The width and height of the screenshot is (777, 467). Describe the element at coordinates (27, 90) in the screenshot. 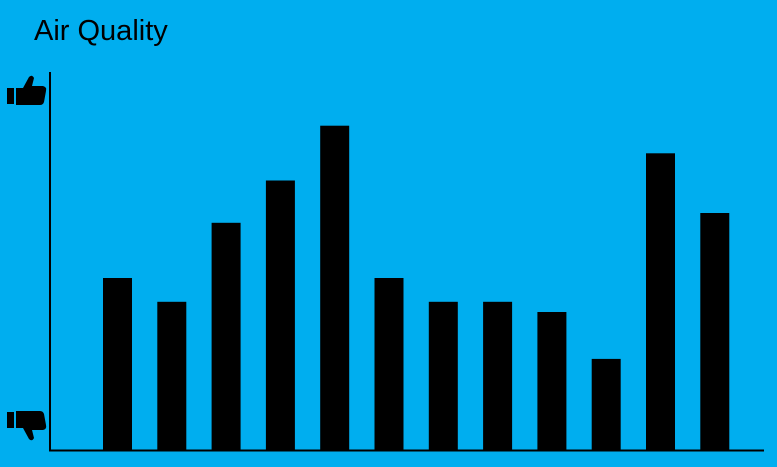

I see `thumbs-up-icon` at that location.